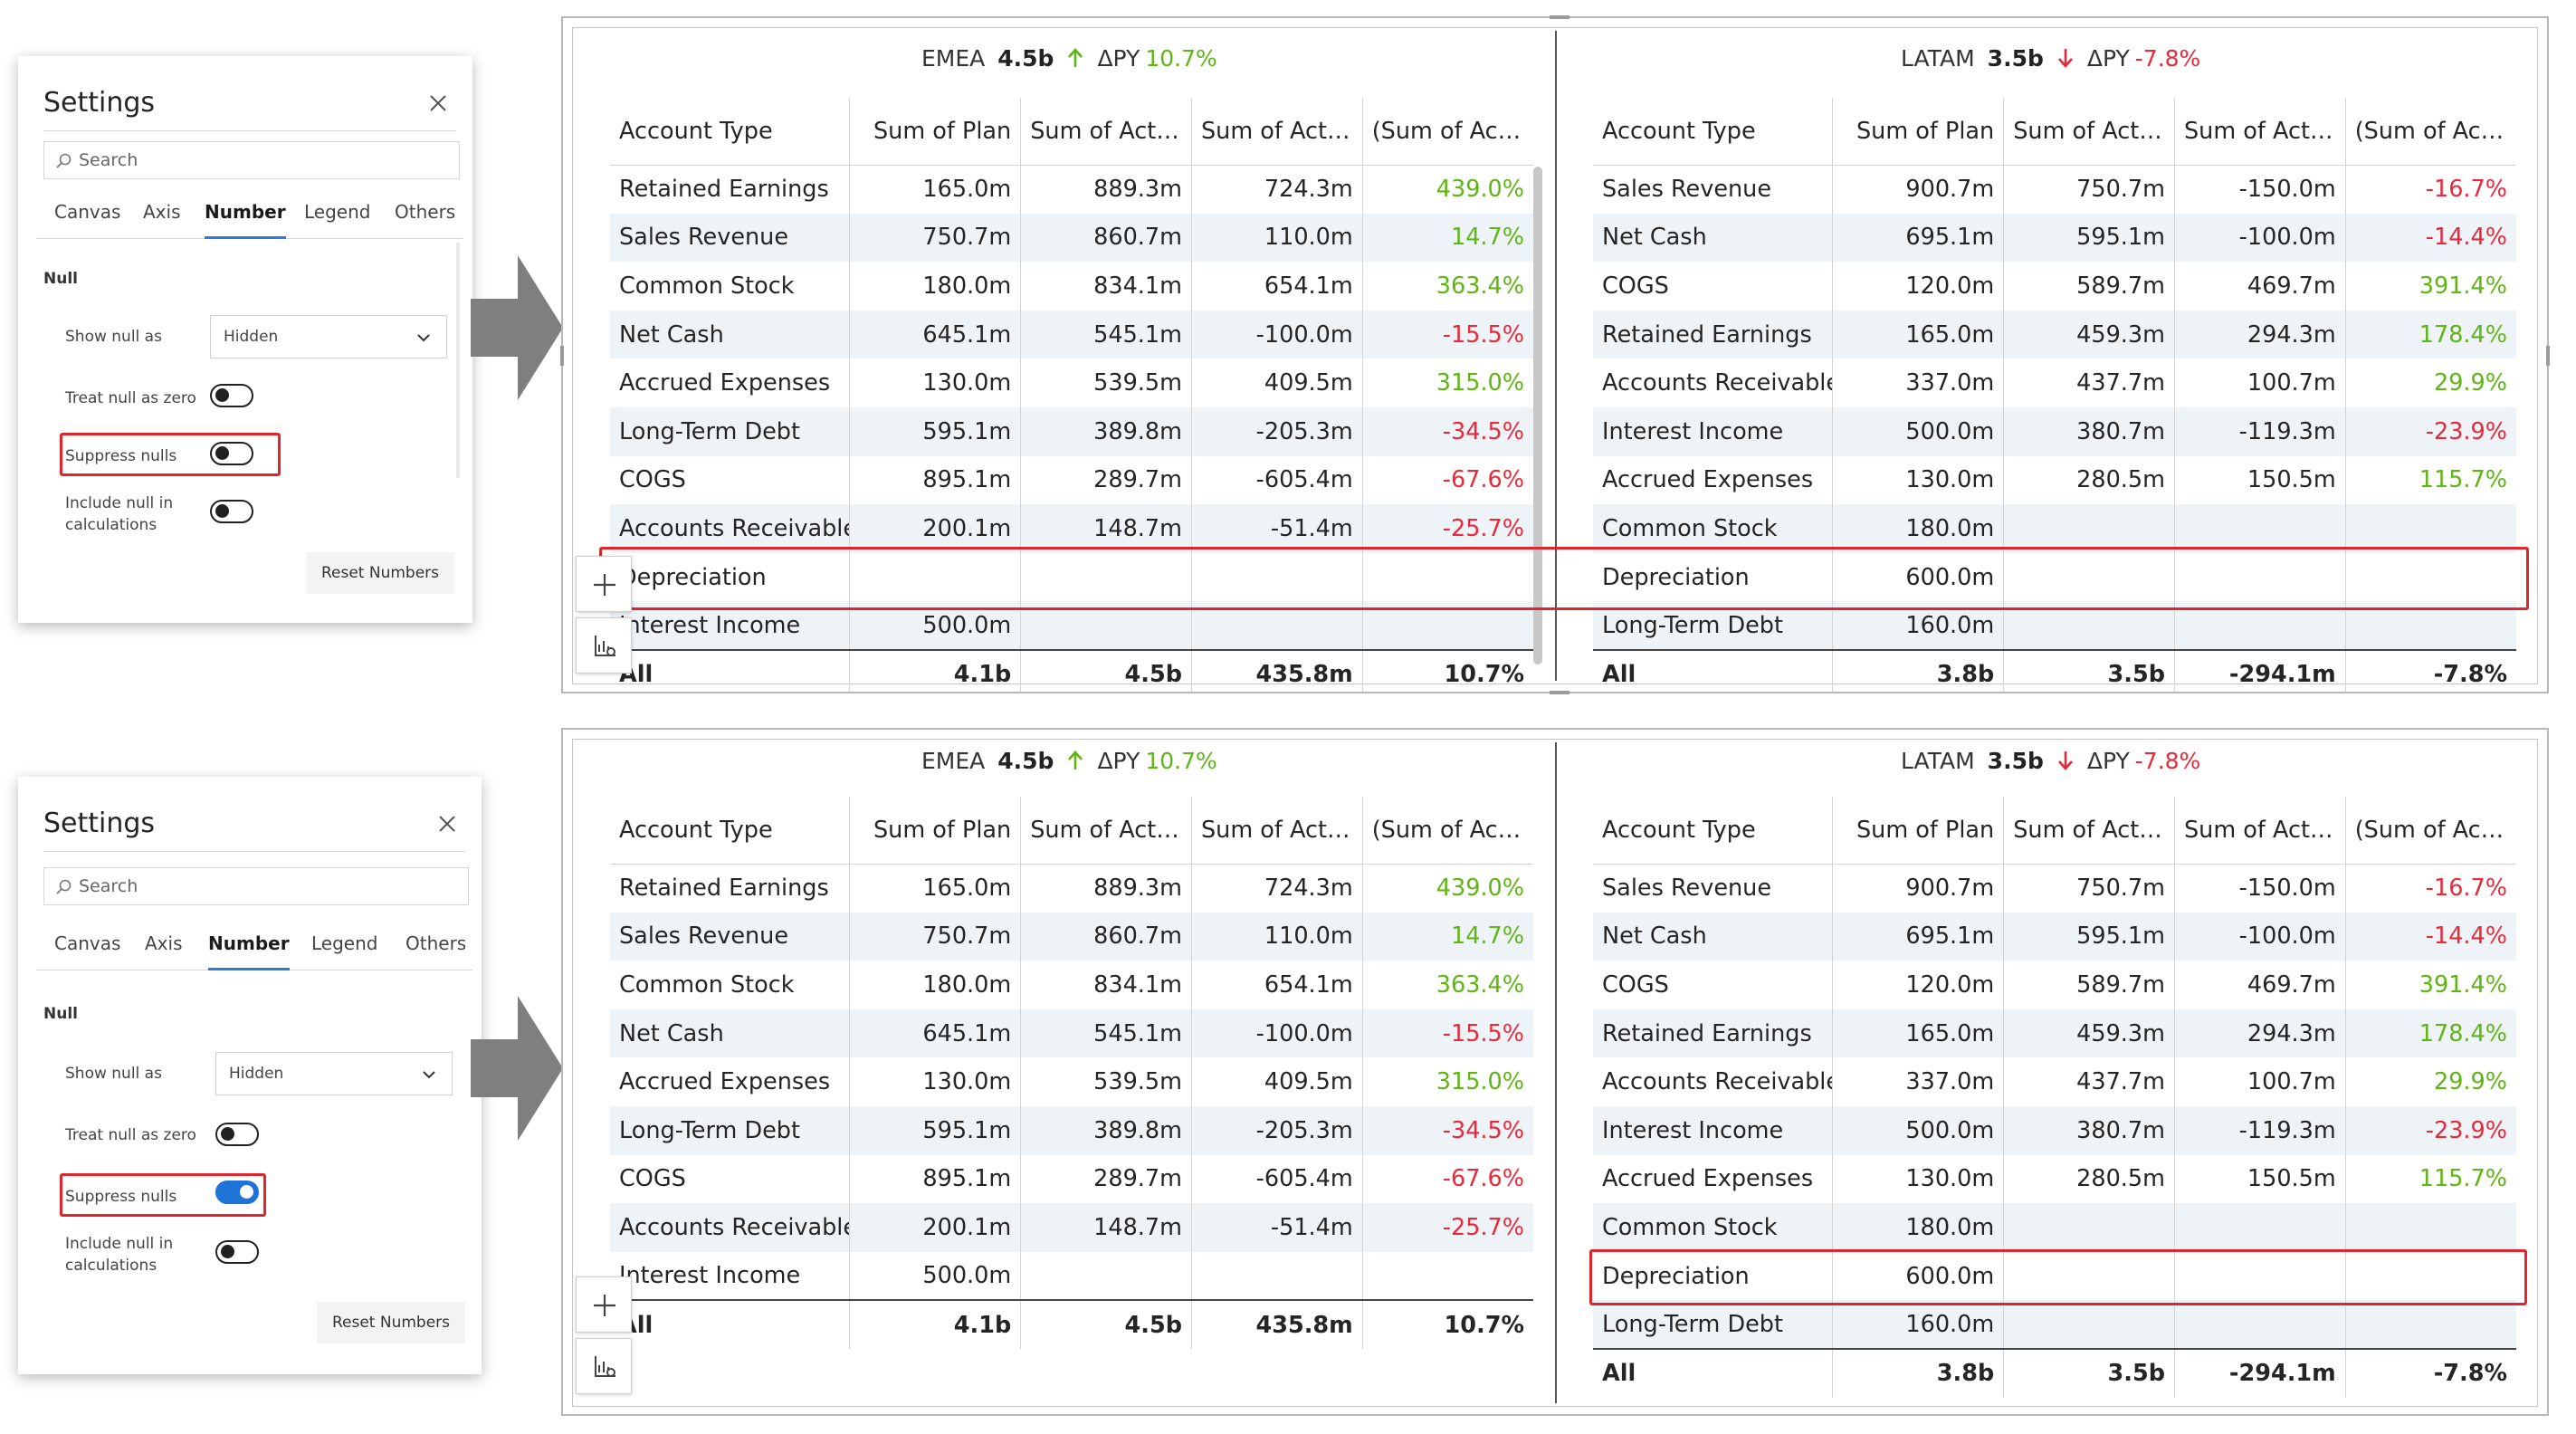 This screenshot has height=1434, width=2576. I want to click on value-cell: 724.3m, so click(1277, 189).